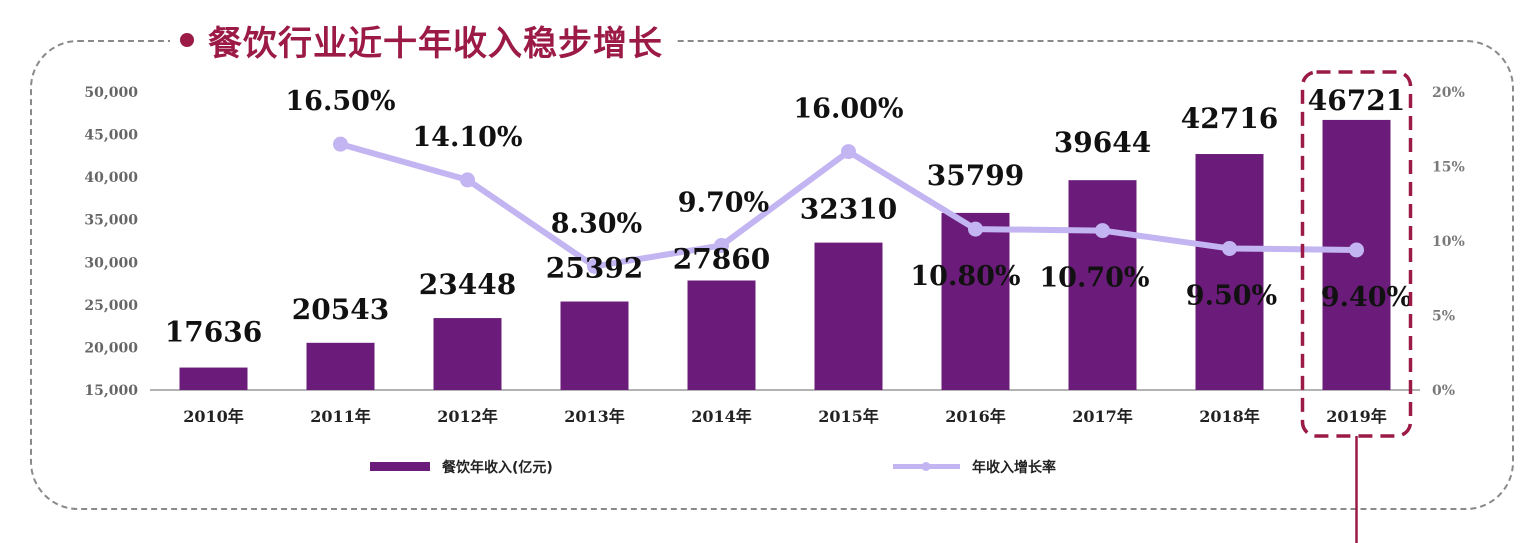 This screenshot has width=1536, height=543. What do you see at coordinates (111, 221) in the screenshot?
I see `left-tick-label: 35,000` at bounding box center [111, 221].